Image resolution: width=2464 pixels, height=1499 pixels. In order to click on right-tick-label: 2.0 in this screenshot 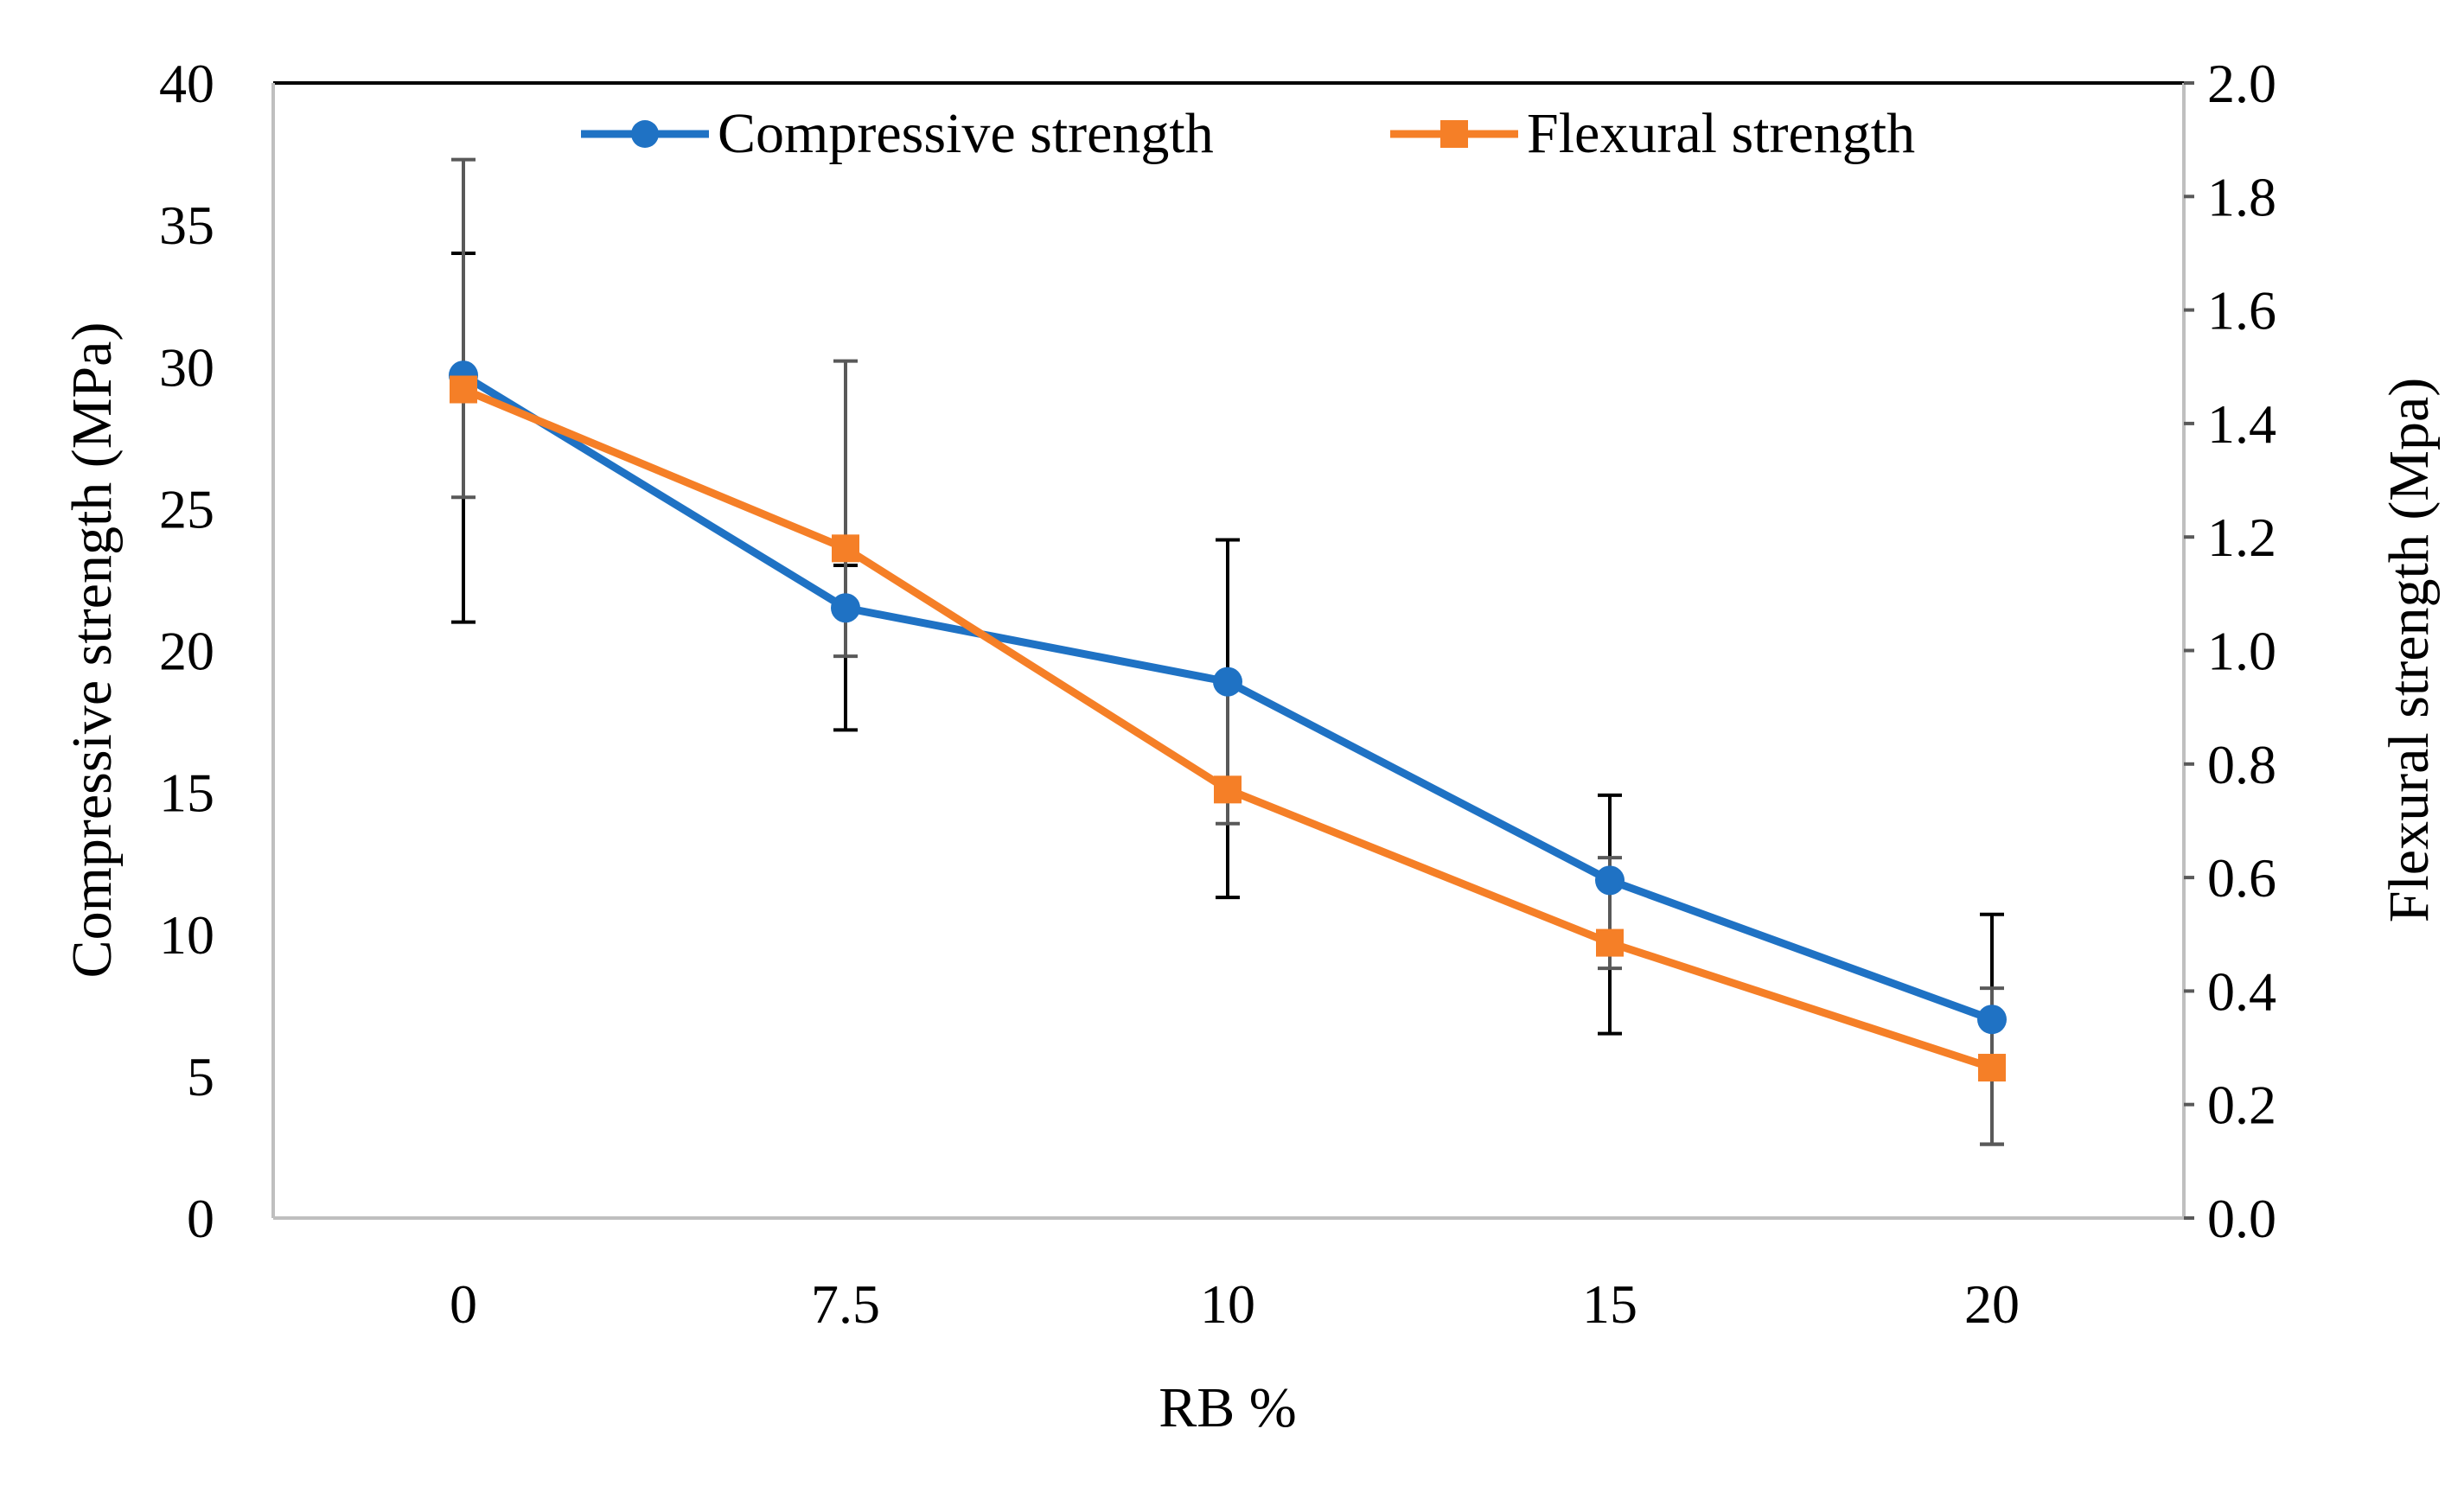, I will do `click(2241, 83)`.